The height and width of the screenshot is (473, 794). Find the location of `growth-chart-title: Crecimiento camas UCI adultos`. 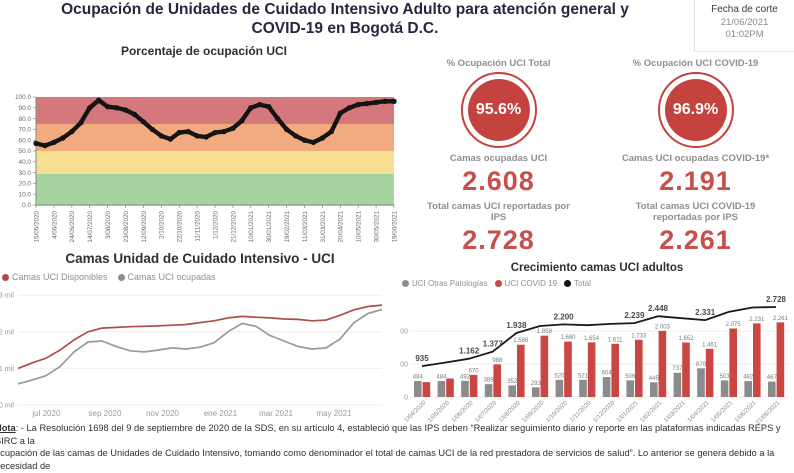

growth-chart-title: Crecimiento camas UCI adultos is located at coordinates (597, 268).